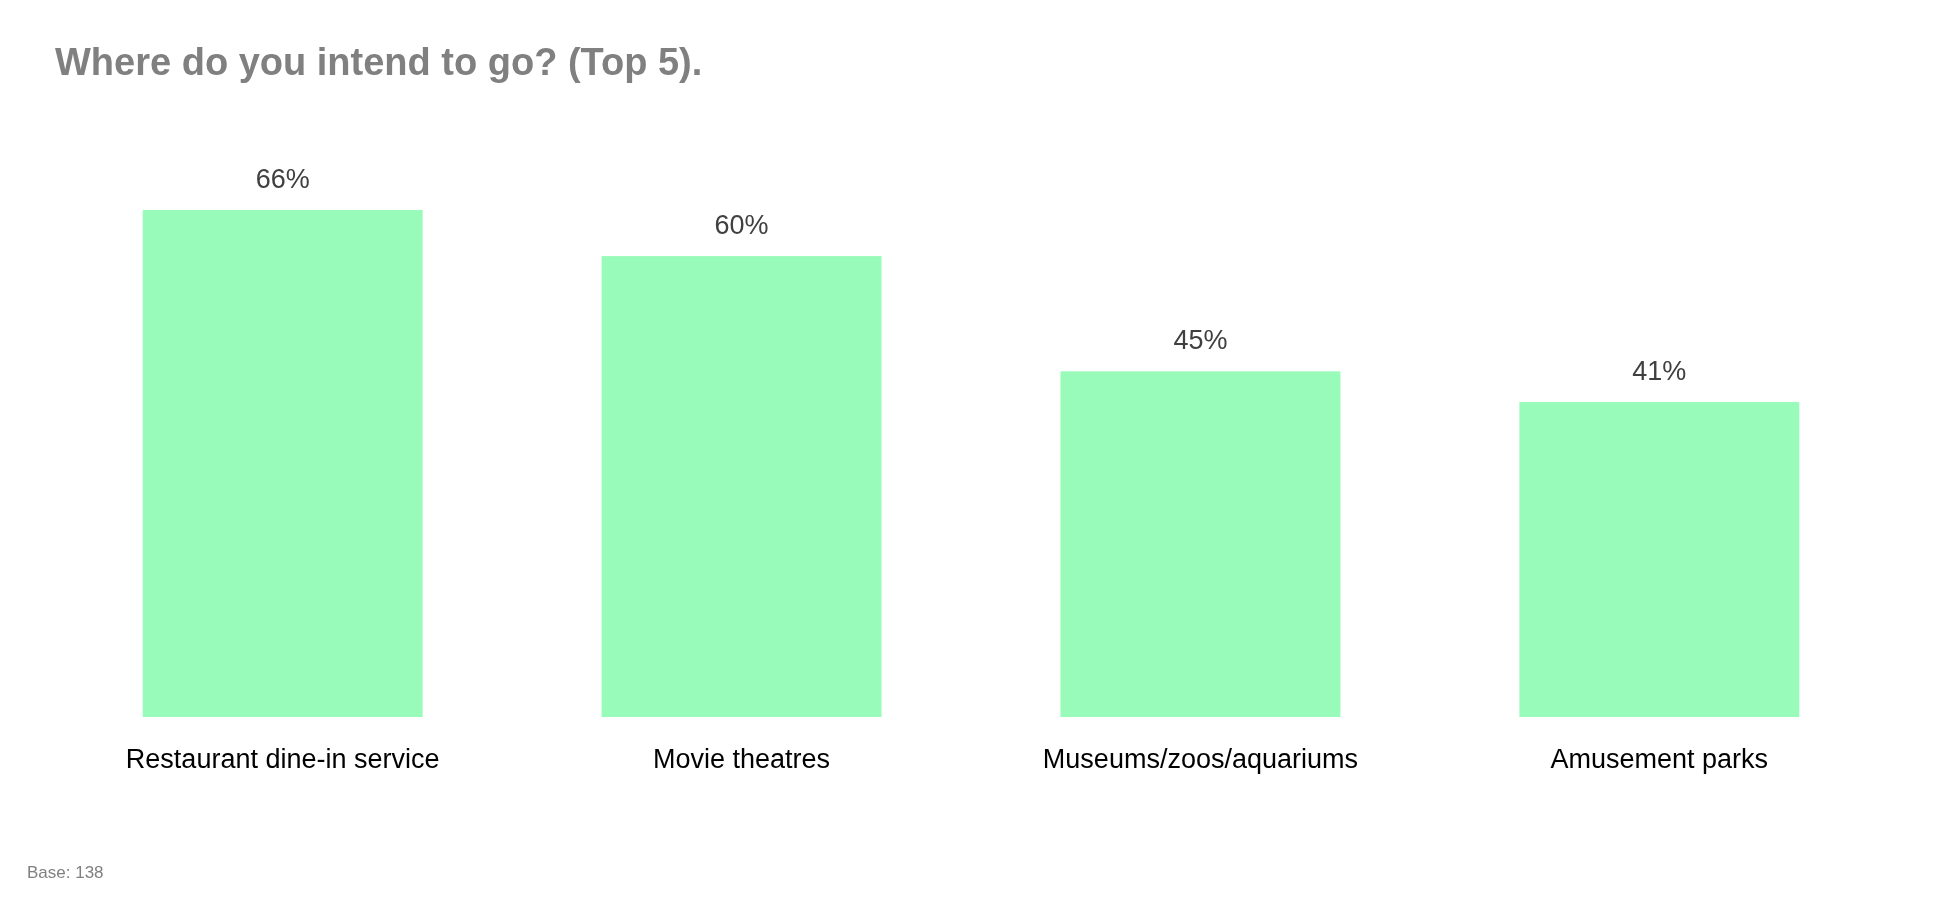 The height and width of the screenshot is (920, 1950). I want to click on text: Base: 138, so click(65, 872).